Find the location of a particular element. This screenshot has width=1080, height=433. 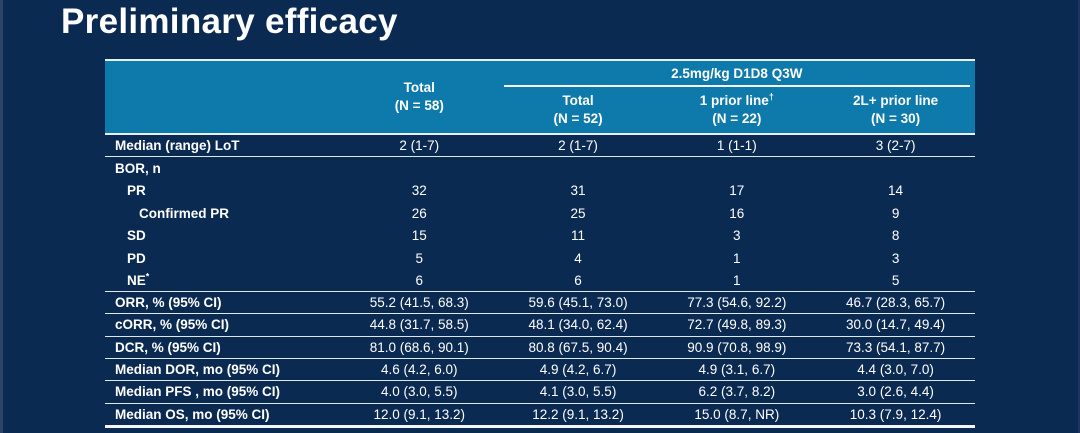

cell-value: 4.4 (3.0, 7.0) is located at coordinates (895, 370).